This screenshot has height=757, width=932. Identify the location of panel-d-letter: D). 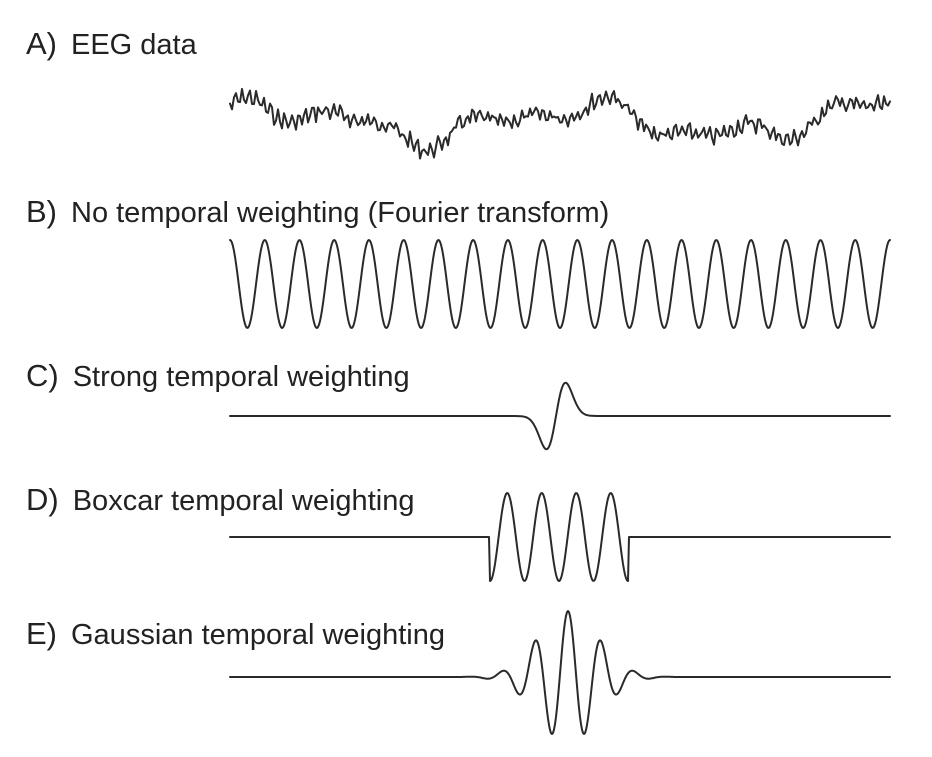
(42, 499).